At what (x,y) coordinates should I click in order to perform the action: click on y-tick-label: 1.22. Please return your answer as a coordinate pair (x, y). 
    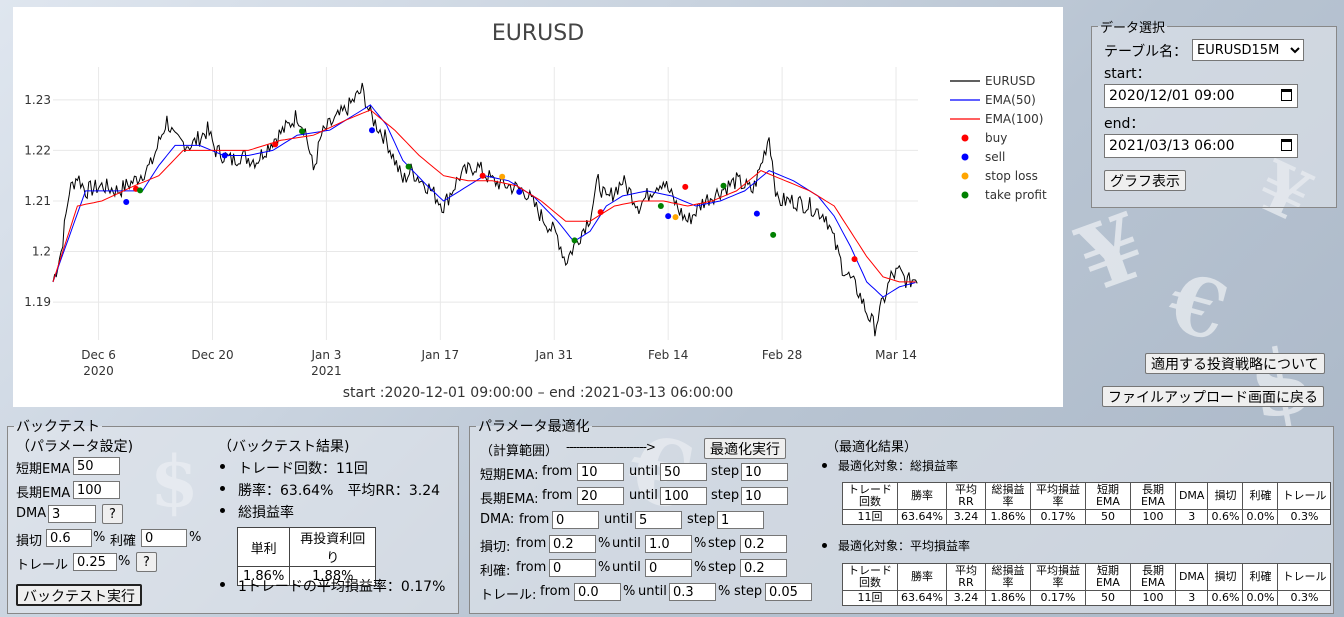
    Looking at the image, I should click on (37, 150).